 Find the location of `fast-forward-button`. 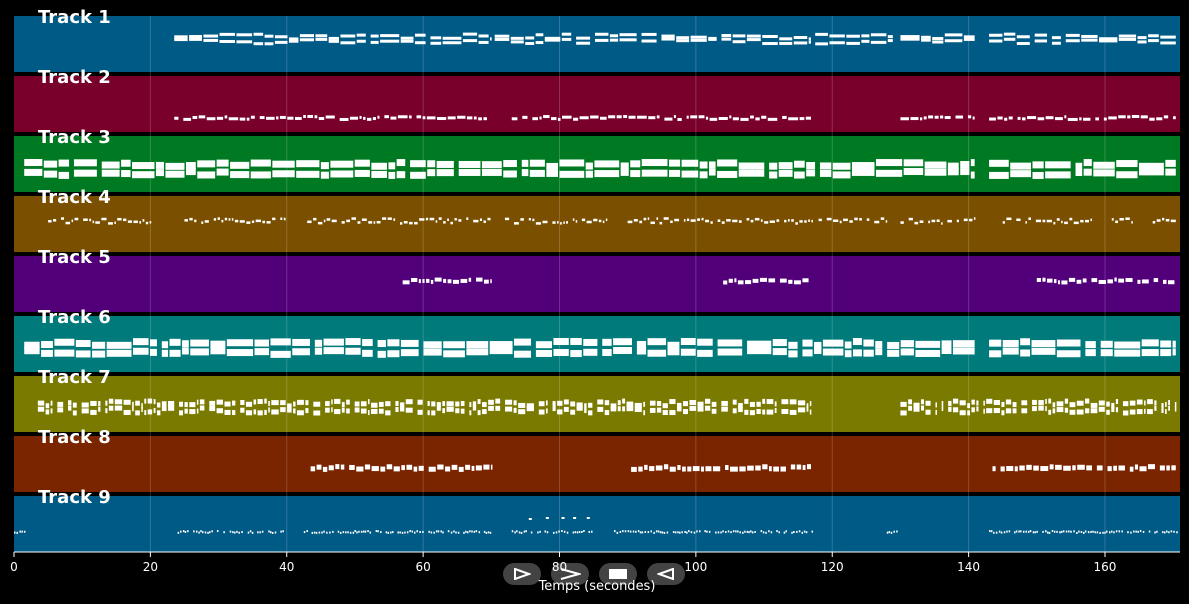

fast-forward-button is located at coordinates (570, 574).